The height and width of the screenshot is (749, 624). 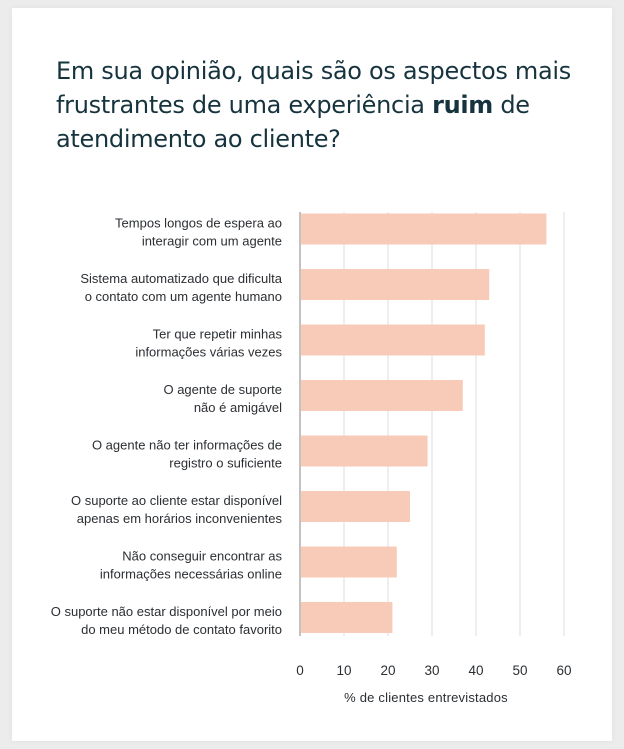 I want to click on x-tick-label: 20, so click(x=387, y=670).